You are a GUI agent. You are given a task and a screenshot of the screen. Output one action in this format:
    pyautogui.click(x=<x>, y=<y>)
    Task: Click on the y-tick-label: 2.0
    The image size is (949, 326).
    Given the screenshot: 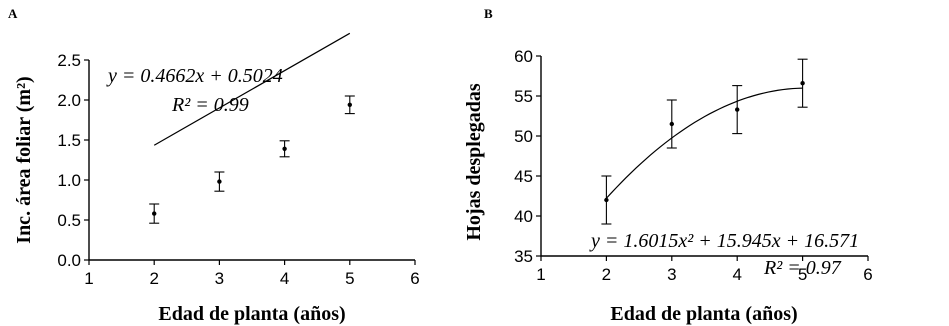 What is the action you would take?
    pyautogui.click(x=69, y=100)
    